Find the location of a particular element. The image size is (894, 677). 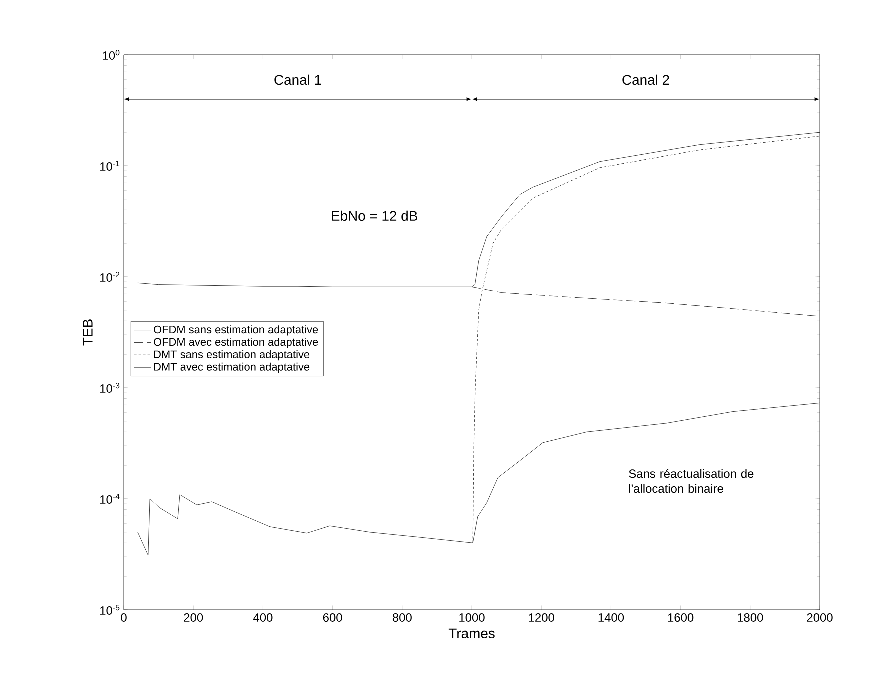

annotation: Sans réactualisation de l'allocation binaire is located at coordinates (691, 481).